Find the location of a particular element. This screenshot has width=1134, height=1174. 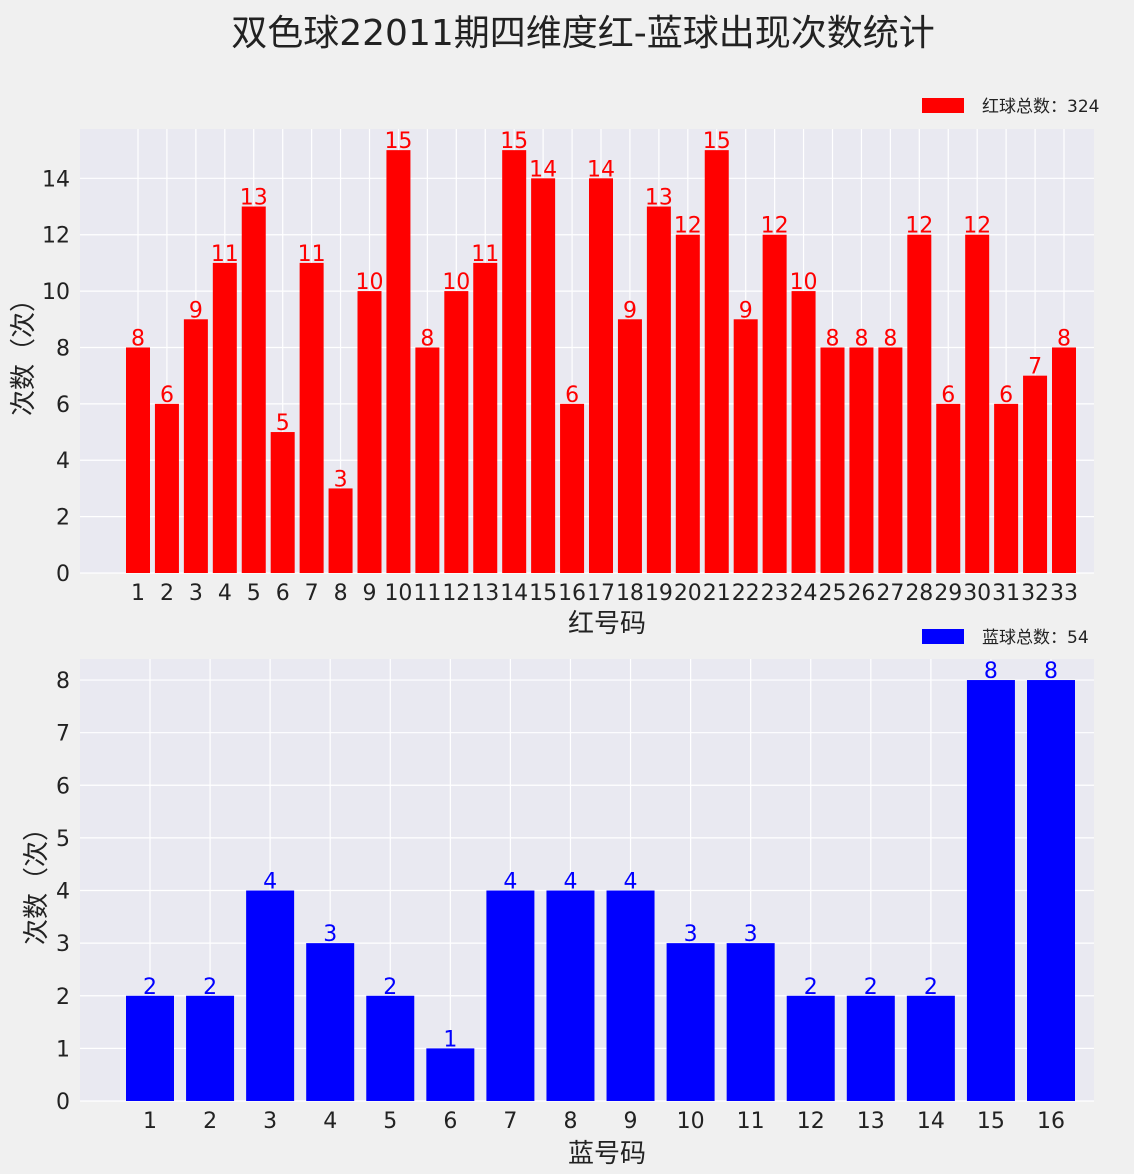

chart-title: 双色球22011期四维度红-蓝球出现次数统计 is located at coordinates (583, 33).